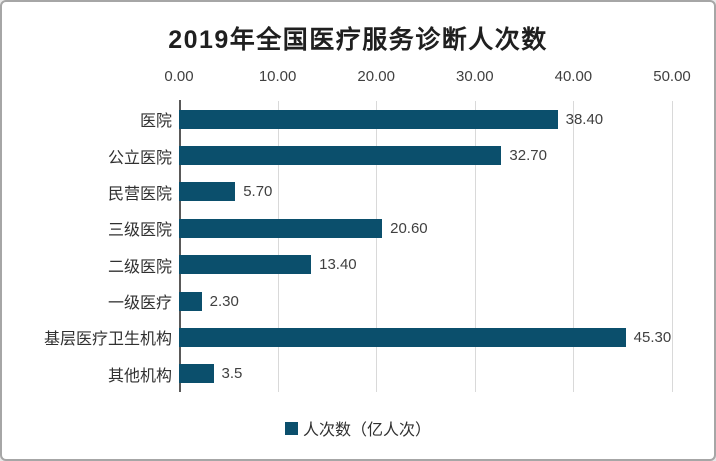  I want to click on bar-row: 13.40, so click(425, 265).